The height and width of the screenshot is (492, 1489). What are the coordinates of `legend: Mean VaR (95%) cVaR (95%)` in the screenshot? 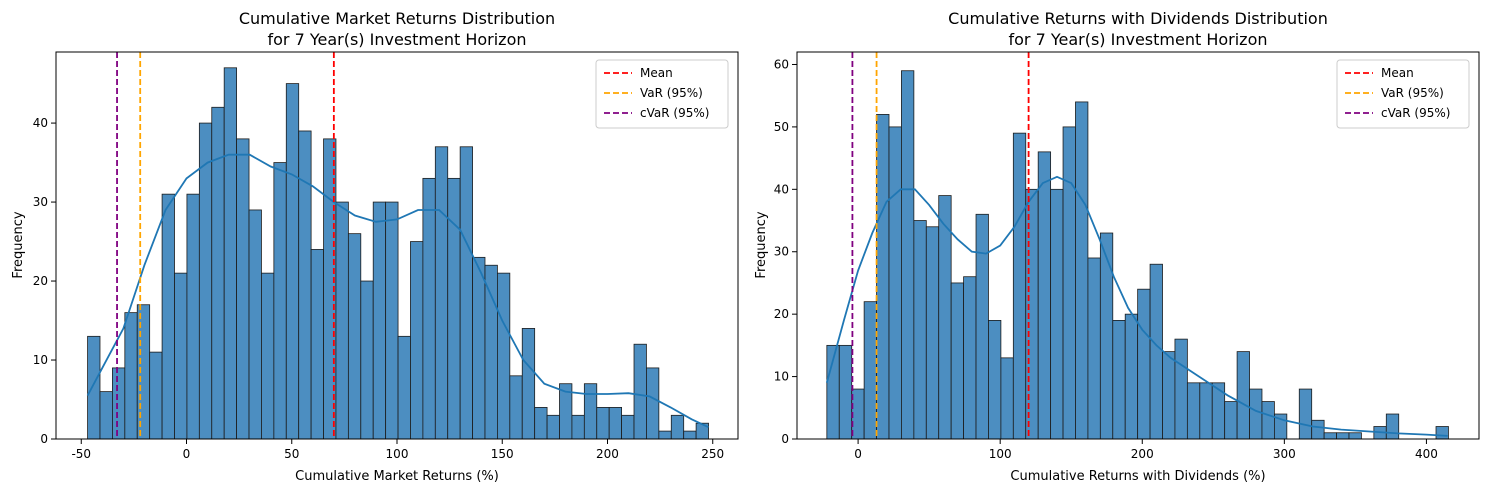 It's located at (1403, 94).